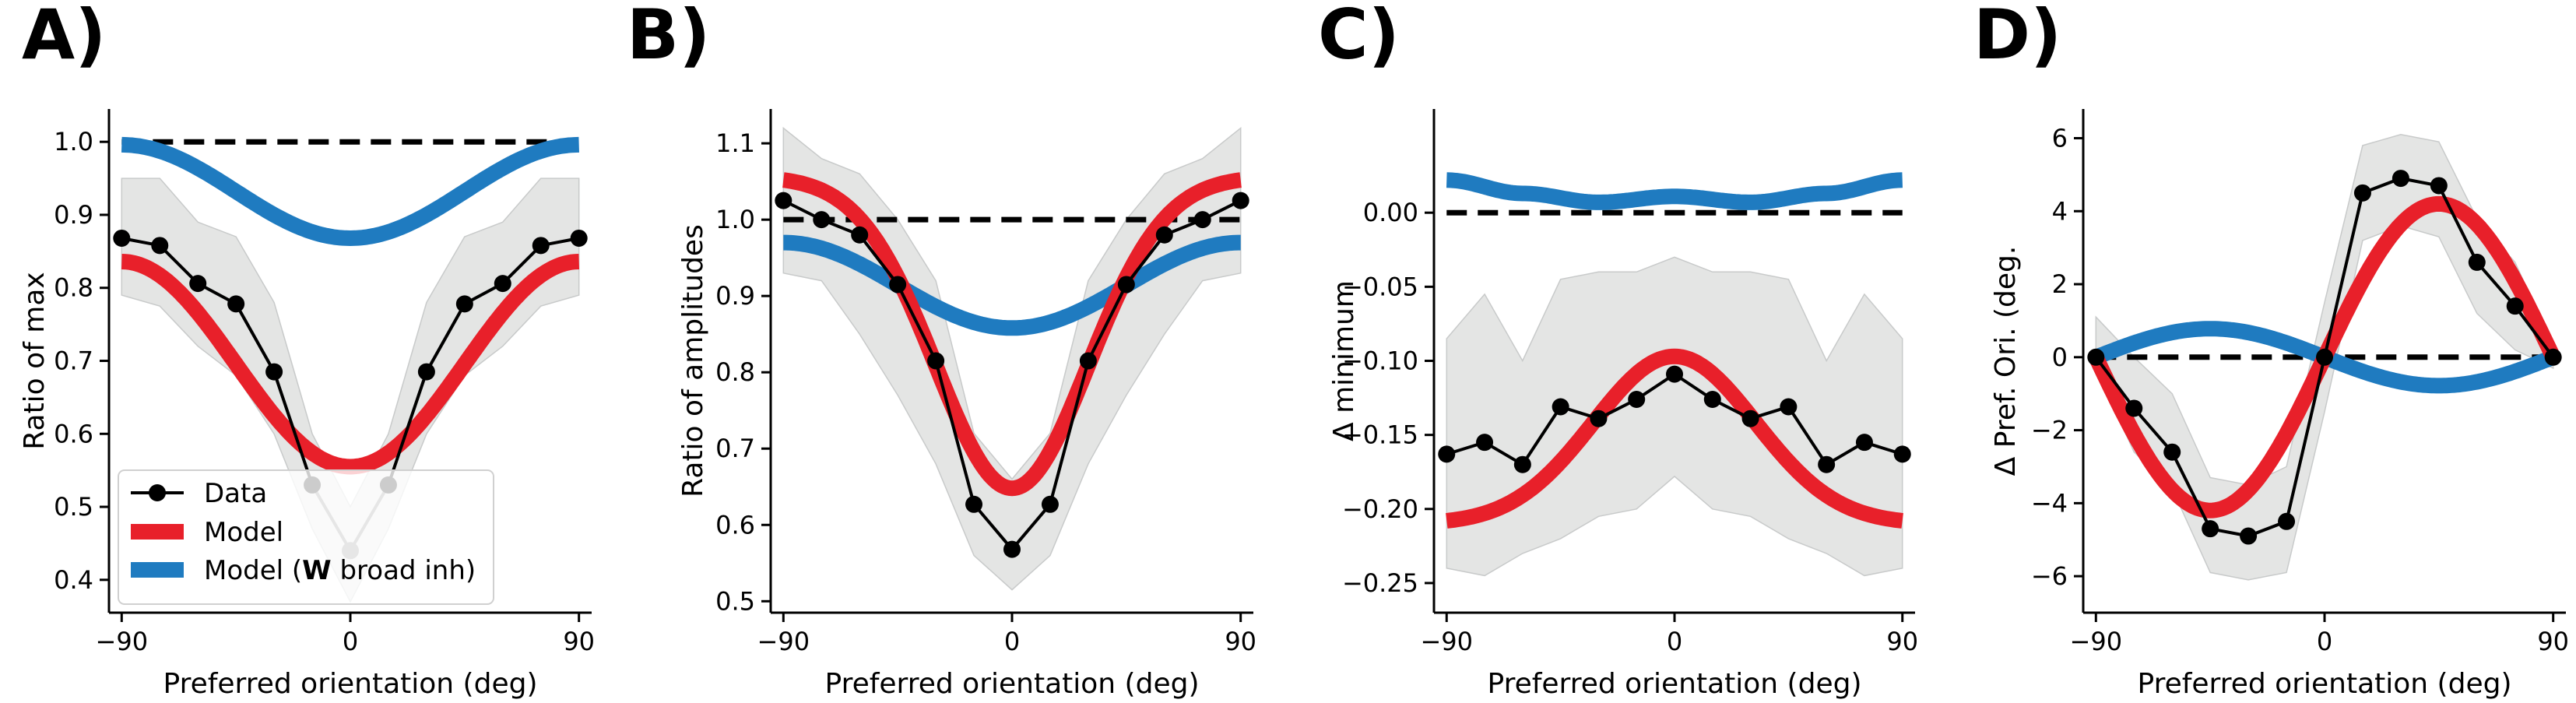 Image resolution: width=2576 pixels, height=703 pixels. What do you see at coordinates (2060, 284) in the screenshot?
I see `y-tick-label: 2` at bounding box center [2060, 284].